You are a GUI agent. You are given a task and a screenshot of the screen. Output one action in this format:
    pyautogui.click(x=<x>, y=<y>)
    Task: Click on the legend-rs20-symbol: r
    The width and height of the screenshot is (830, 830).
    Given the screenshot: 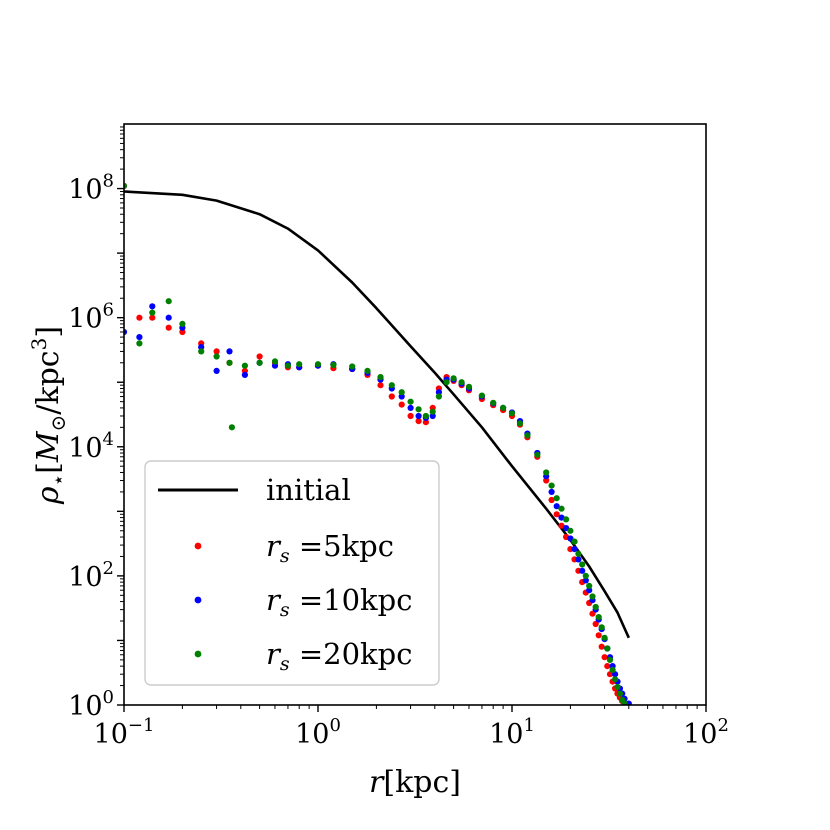 What is the action you would take?
    pyautogui.click(x=274, y=654)
    